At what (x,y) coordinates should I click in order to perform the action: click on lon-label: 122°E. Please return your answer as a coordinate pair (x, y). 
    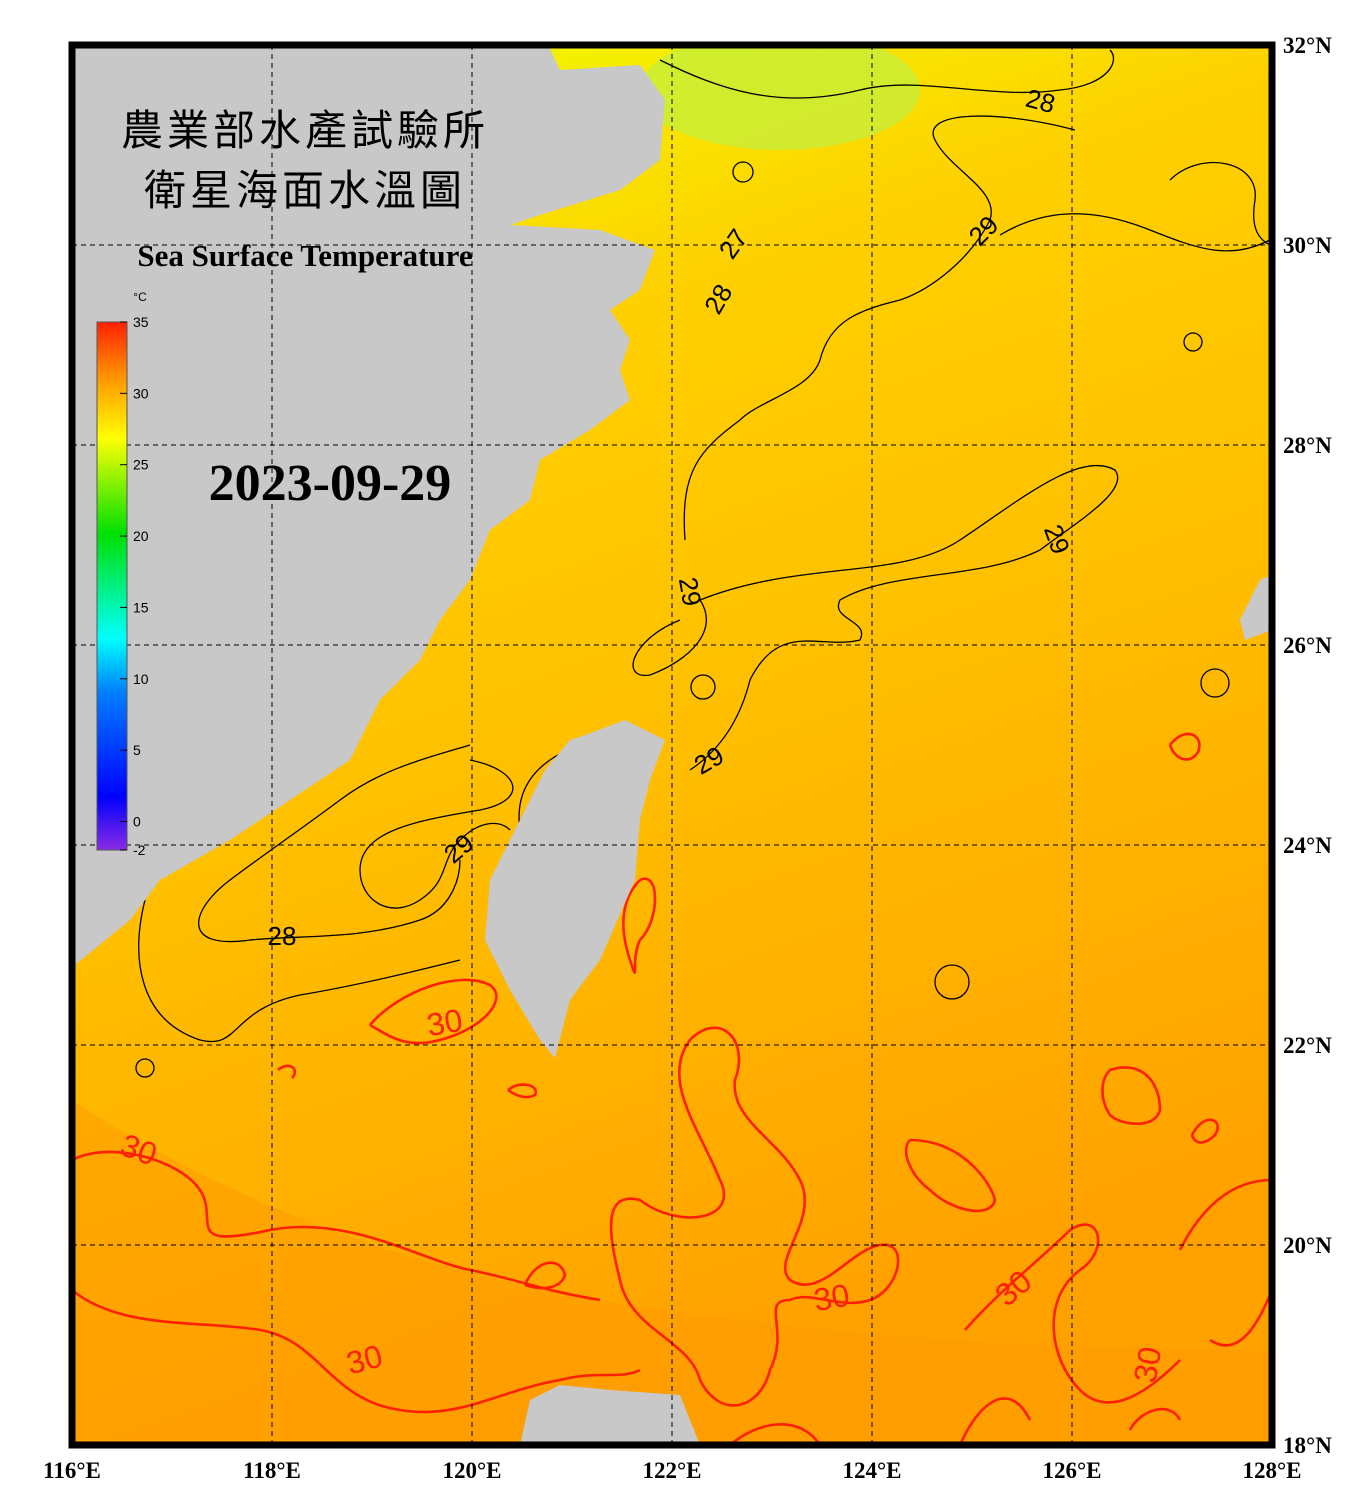
    Looking at the image, I should click on (671, 1470).